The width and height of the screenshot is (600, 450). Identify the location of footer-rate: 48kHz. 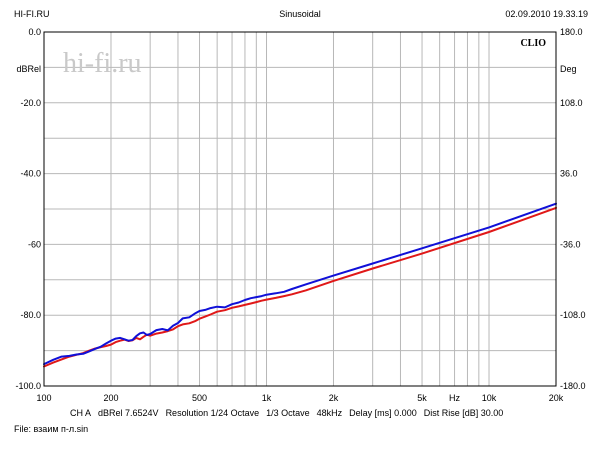
(329, 413).